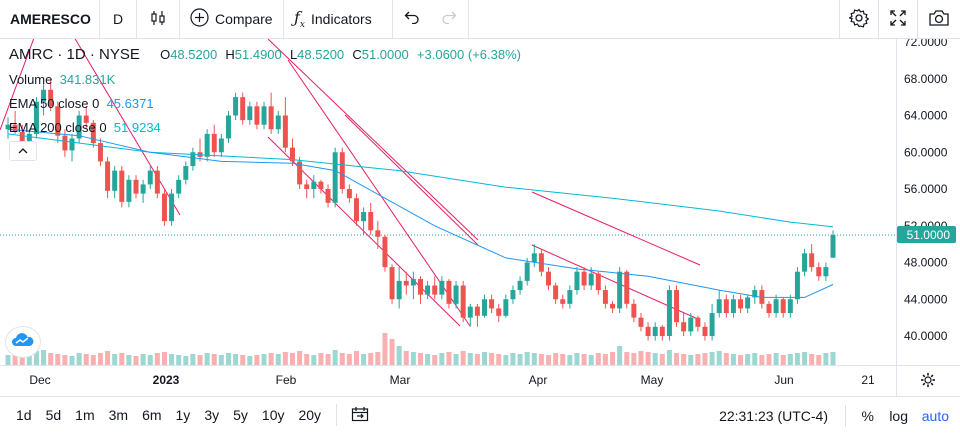 The width and height of the screenshot is (960, 434). Describe the element at coordinates (273, 415) in the screenshot. I see `range-10y: 10y` at that location.